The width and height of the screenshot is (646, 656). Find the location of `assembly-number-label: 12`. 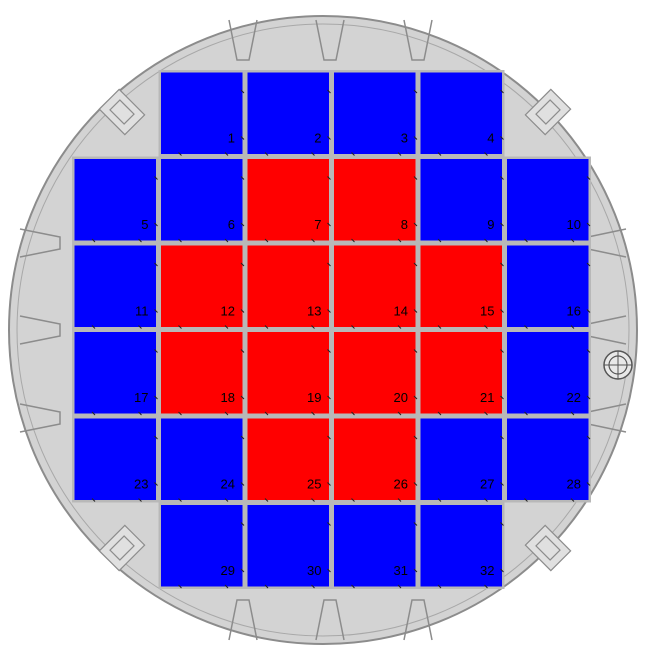

assembly-number-label: 12 is located at coordinates (228, 311).